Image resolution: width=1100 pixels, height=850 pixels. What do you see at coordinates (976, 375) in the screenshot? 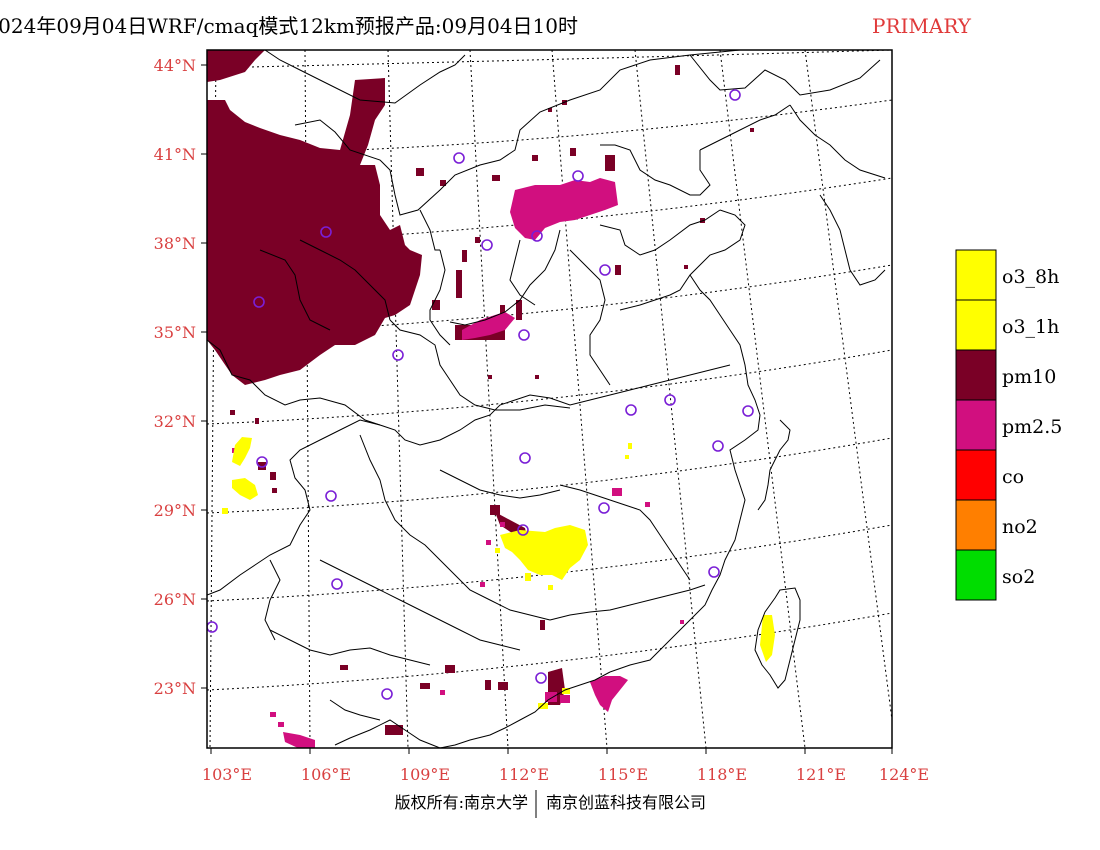
I see `legend-swatch-pm10` at bounding box center [976, 375].